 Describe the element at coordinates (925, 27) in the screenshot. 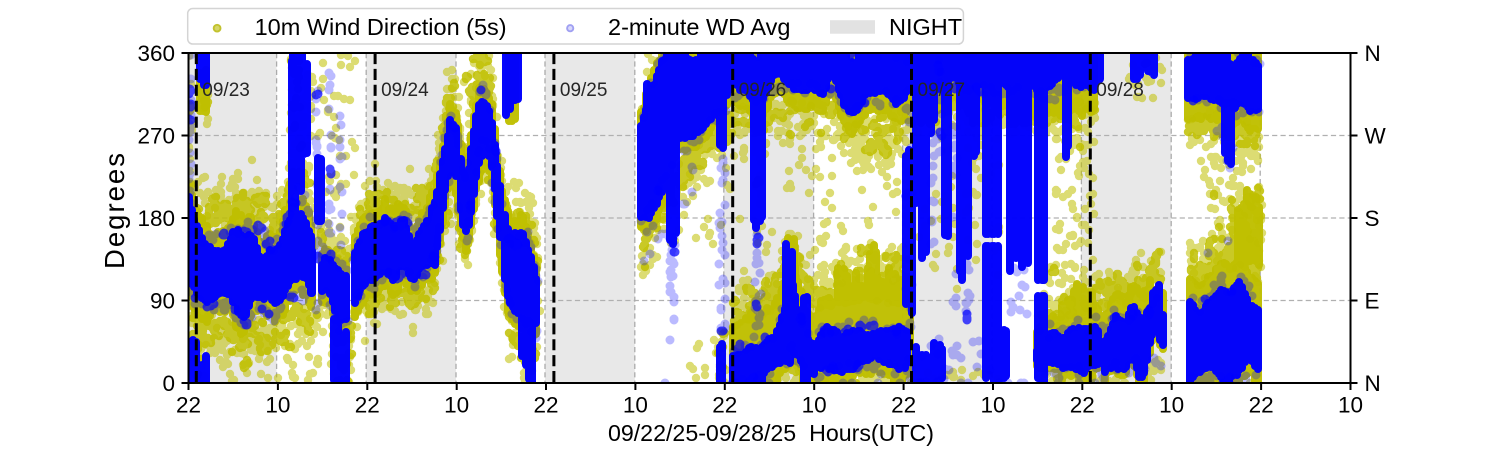

I see `svg-text: NIGHT` at that location.